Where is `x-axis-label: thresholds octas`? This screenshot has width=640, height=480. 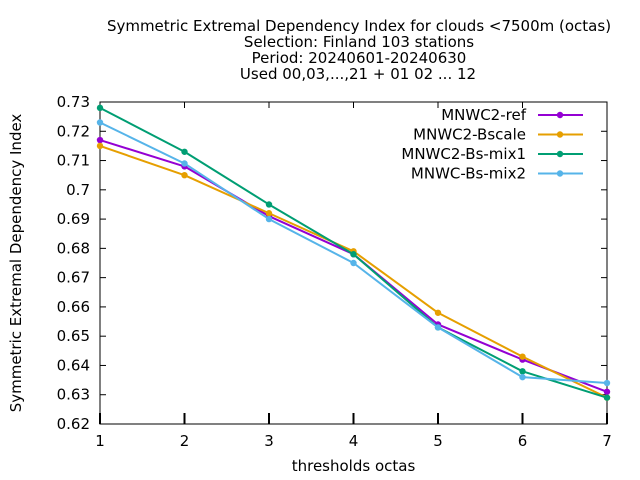 x-axis-label: thresholds octas is located at coordinates (354, 466).